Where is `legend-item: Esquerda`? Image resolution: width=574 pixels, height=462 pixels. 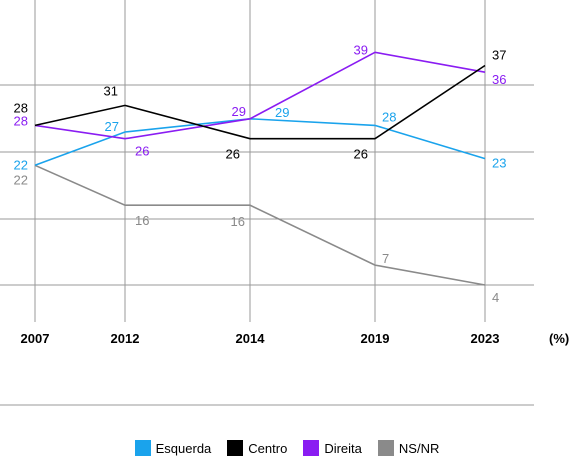 legend-item: Esquerda is located at coordinates (173, 448).